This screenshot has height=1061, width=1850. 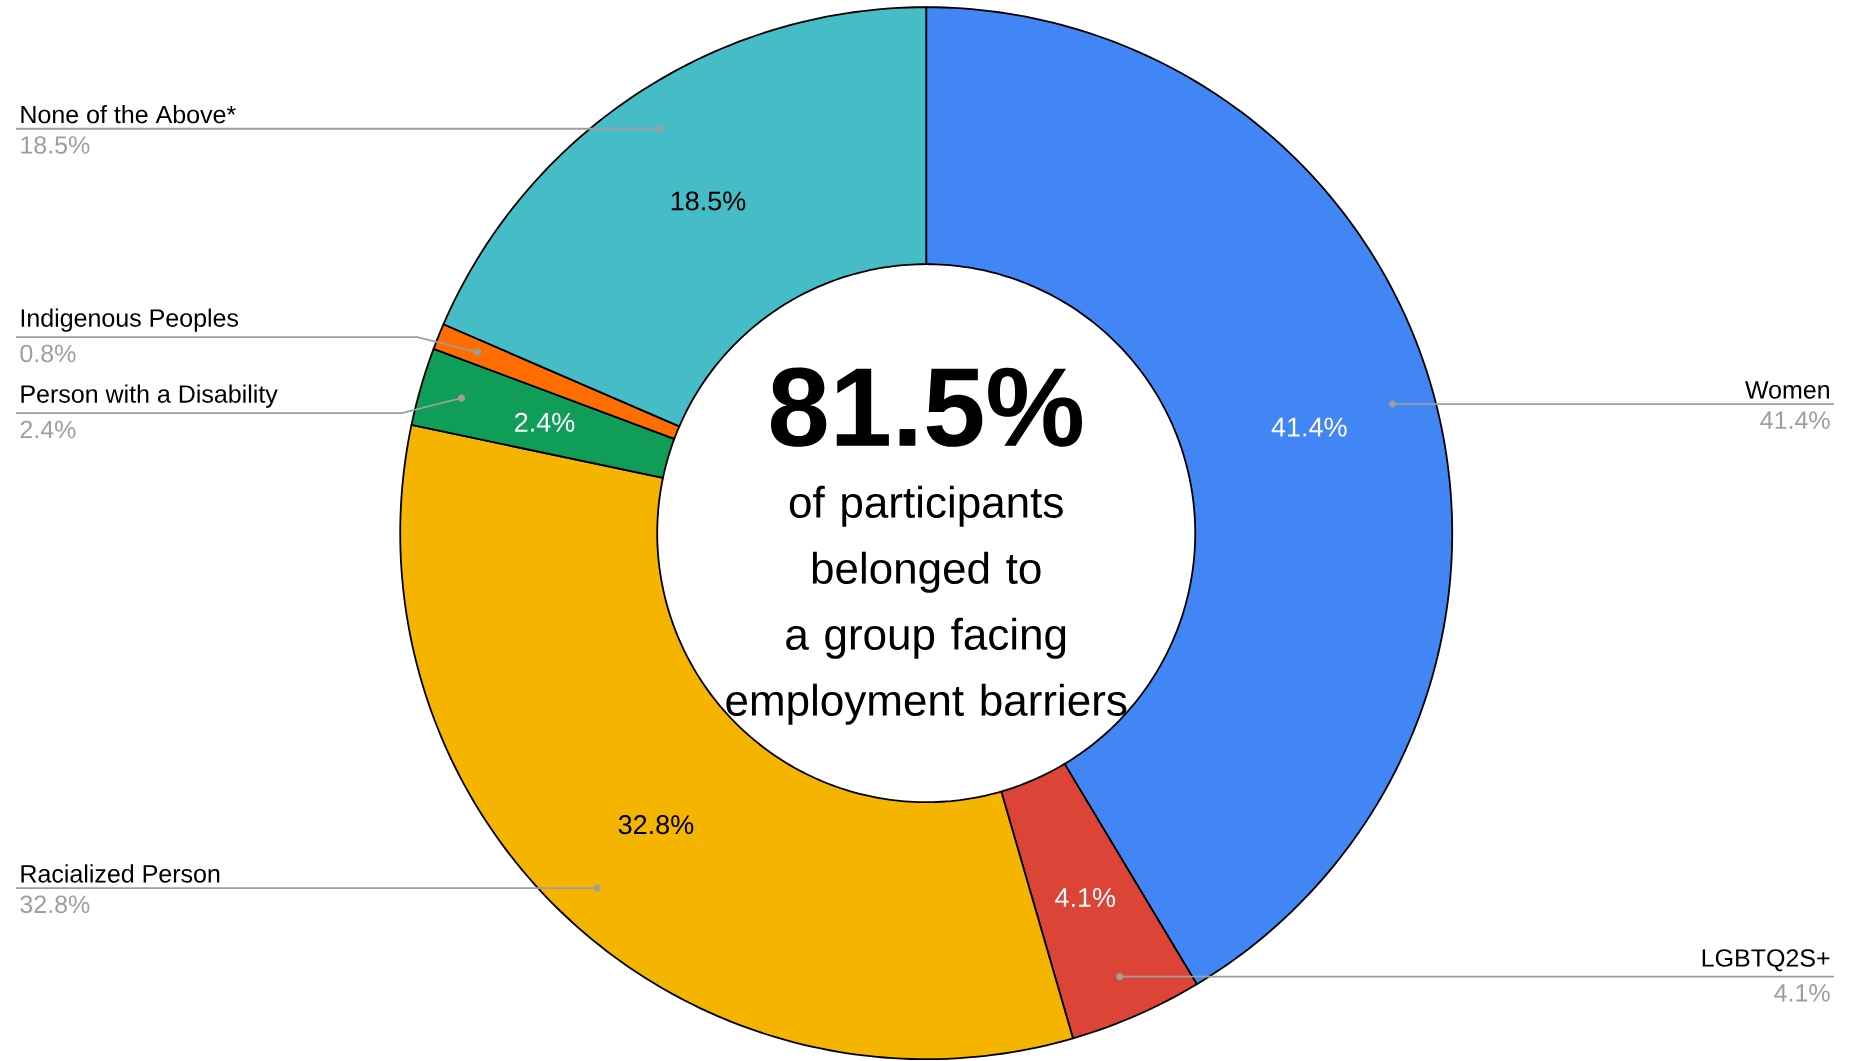 What do you see at coordinates (656, 825) in the screenshot?
I see `data-label: 32.8%` at bounding box center [656, 825].